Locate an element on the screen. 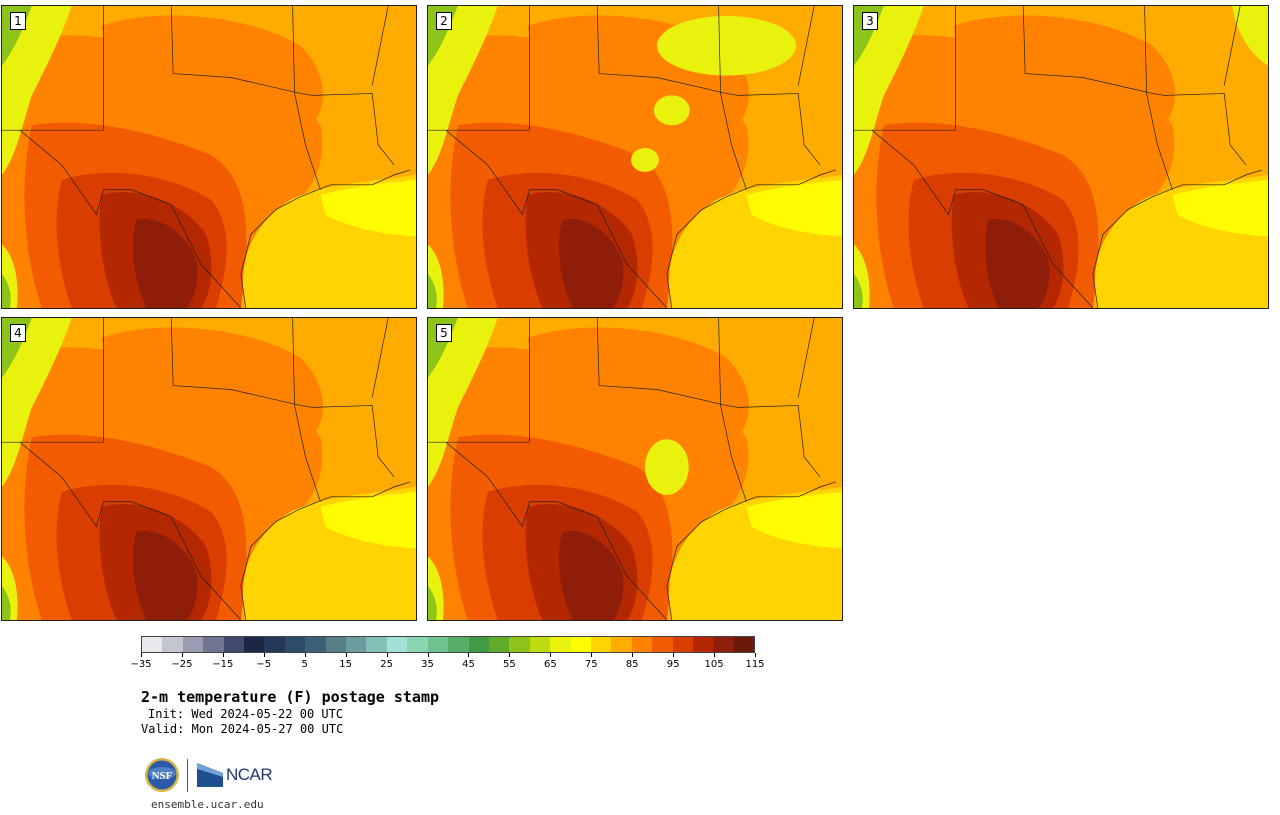 Image resolution: width=1280 pixels, height=815 pixels. colorbar-tick-label: 35 is located at coordinates (427, 664).